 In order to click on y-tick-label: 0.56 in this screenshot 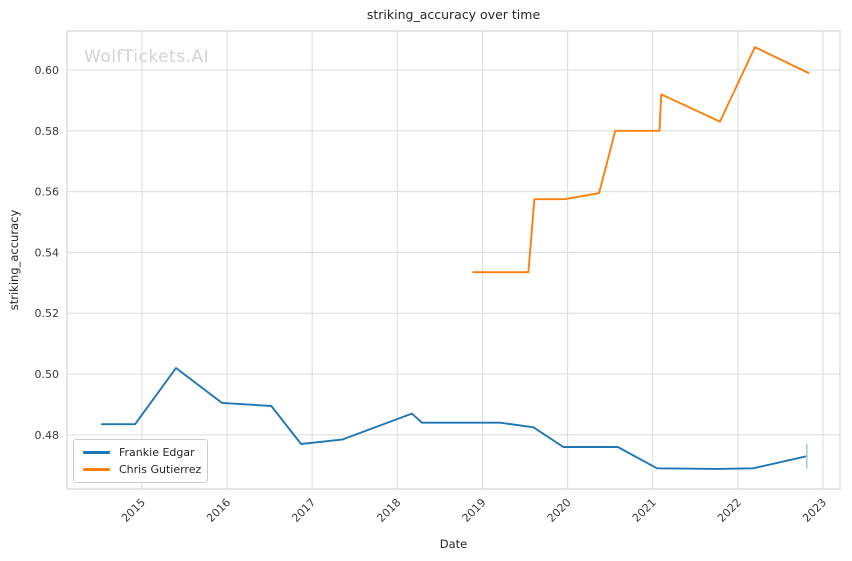, I will do `click(47, 192)`.